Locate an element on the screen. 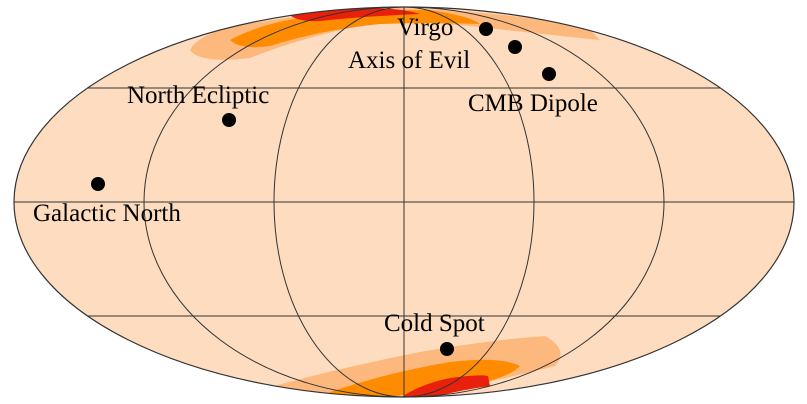 The width and height of the screenshot is (807, 404). point-label: North Ecliptic is located at coordinates (198, 95).